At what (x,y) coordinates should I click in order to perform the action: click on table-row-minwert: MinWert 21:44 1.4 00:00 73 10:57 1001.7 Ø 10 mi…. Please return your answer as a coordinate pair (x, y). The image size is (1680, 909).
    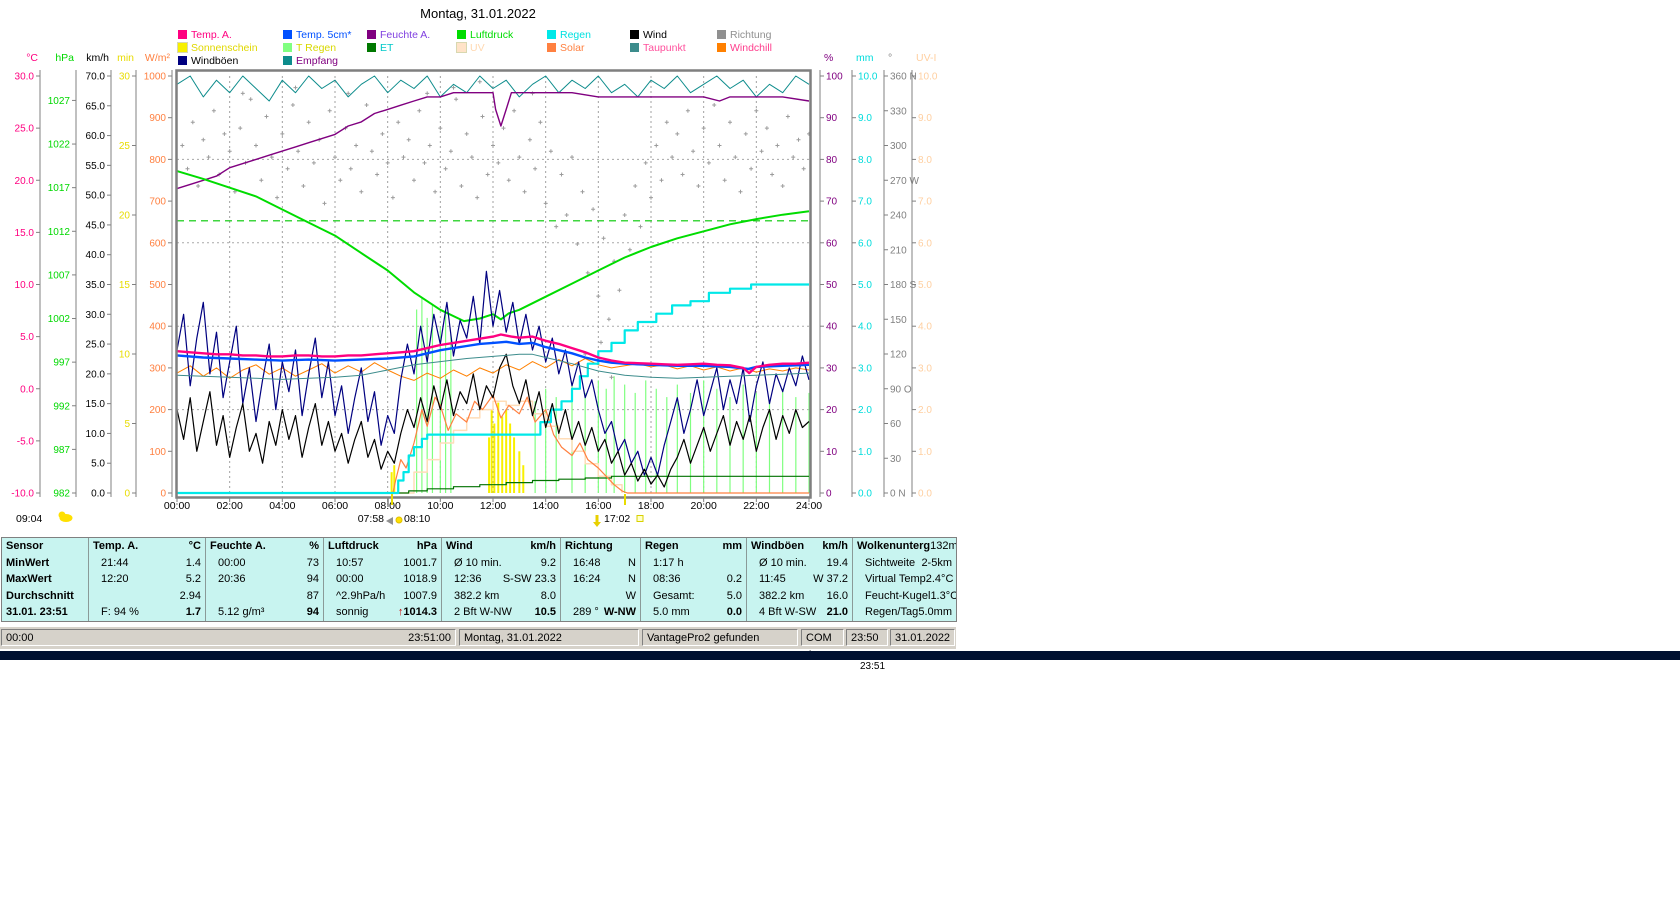
    Looking at the image, I should click on (479, 563).